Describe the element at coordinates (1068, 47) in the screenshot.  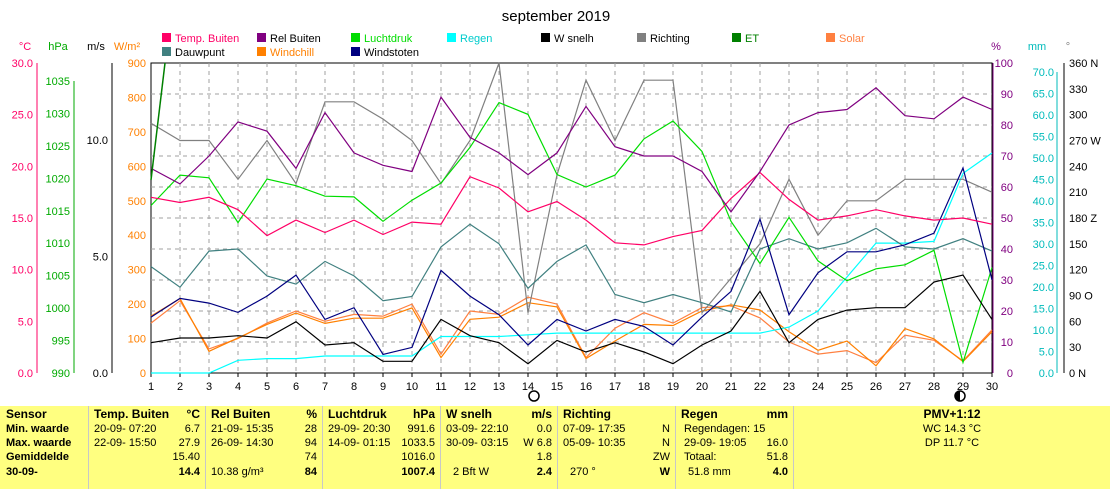
I see `unit-degrees: °` at that location.